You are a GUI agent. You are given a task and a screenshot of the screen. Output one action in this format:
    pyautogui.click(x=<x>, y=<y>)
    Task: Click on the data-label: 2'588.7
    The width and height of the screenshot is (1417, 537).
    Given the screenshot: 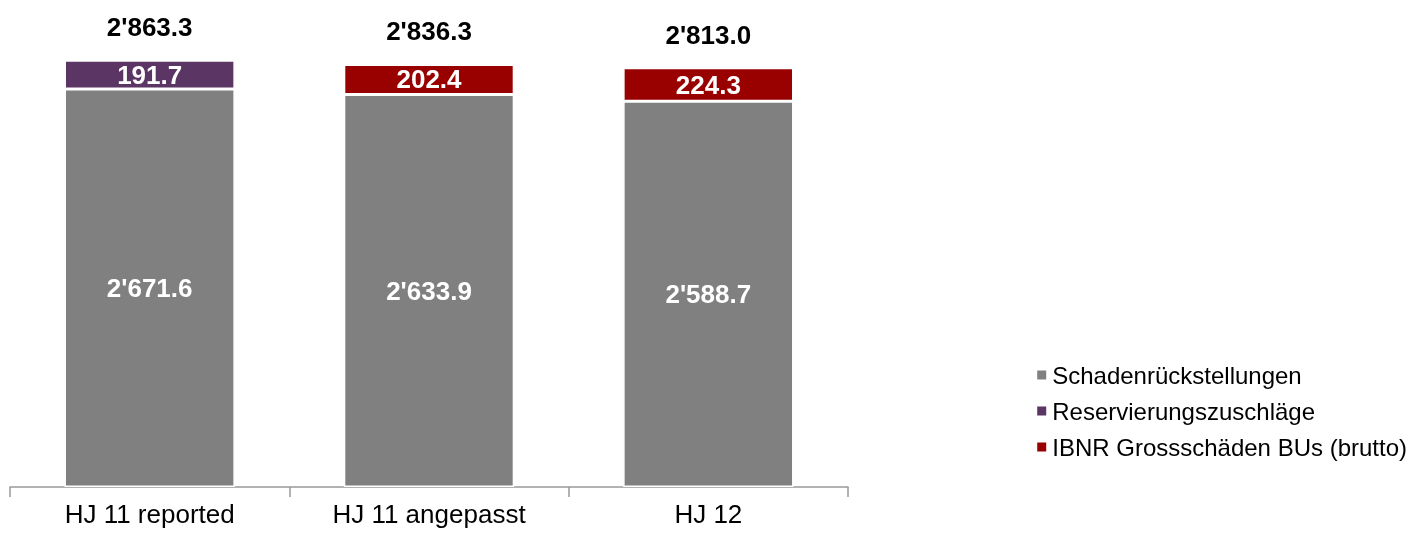 What is the action you would take?
    pyautogui.click(x=708, y=294)
    